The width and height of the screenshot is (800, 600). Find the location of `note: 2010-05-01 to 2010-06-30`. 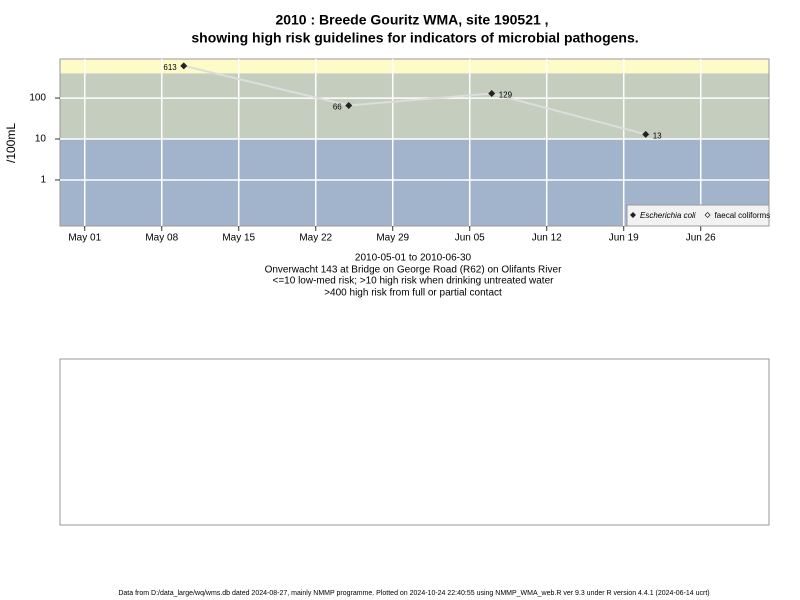

note: 2010-05-01 to 2010-06-30 is located at coordinates (413, 258).